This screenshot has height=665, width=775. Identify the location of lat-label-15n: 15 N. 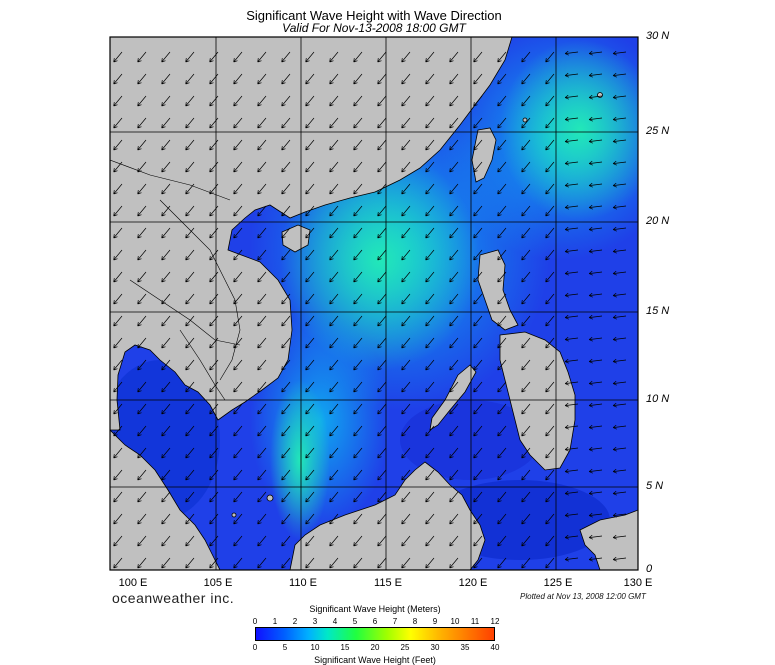
(658, 311).